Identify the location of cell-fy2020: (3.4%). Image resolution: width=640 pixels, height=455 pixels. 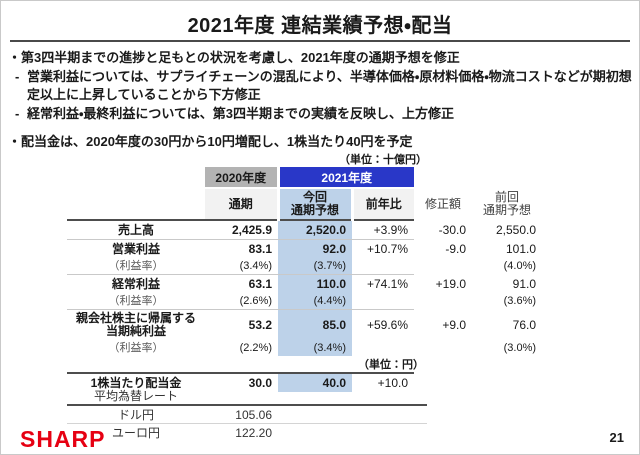
(255, 266).